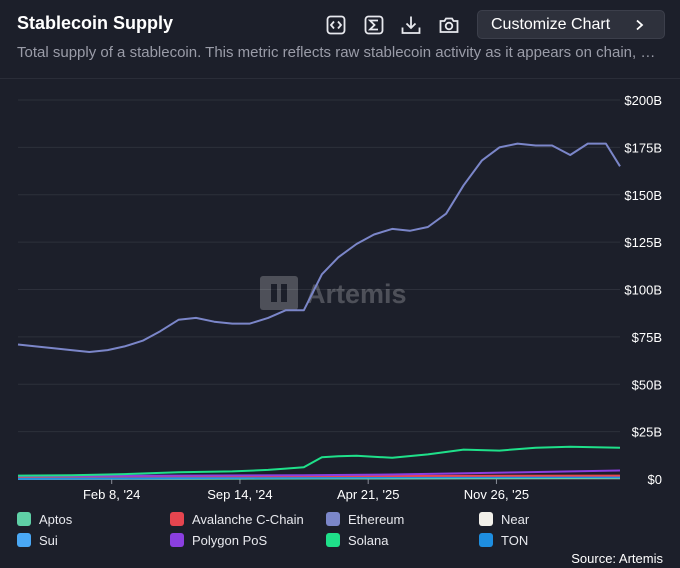 This screenshot has width=680, height=568. What do you see at coordinates (230, 540) in the screenshot?
I see `legend-label: Polygon PoS` at bounding box center [230, 540].